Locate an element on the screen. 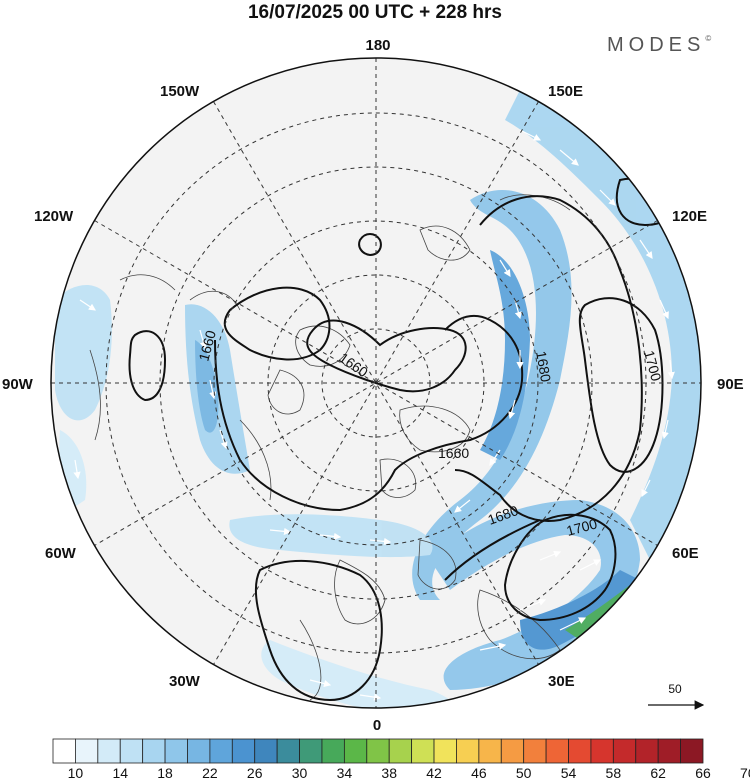 The image size is (750, 782). colorbar: 10 14 18 22 26 30 34 38 42 46 50 54 58 62 66 70 is located at coordinates (401, 759).